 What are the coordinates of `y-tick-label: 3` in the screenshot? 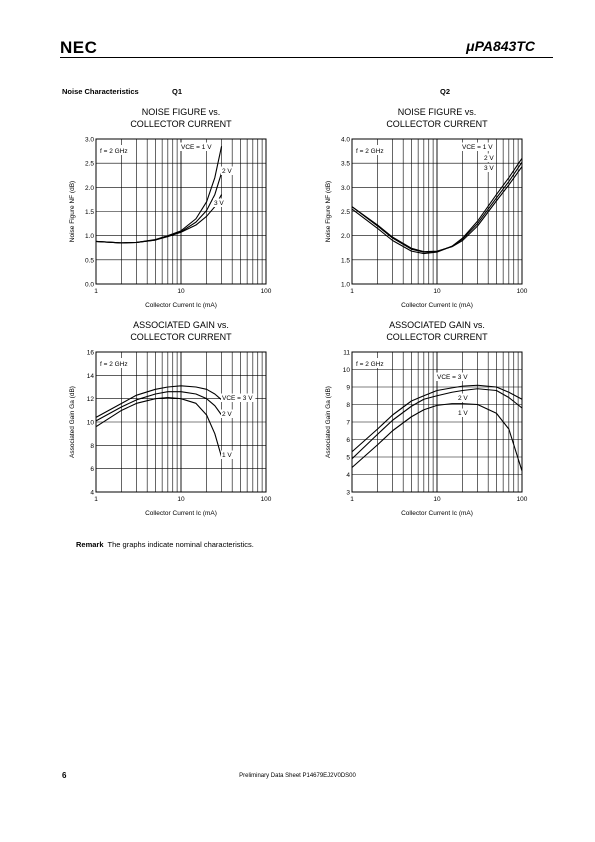 It's located at (348, 493).